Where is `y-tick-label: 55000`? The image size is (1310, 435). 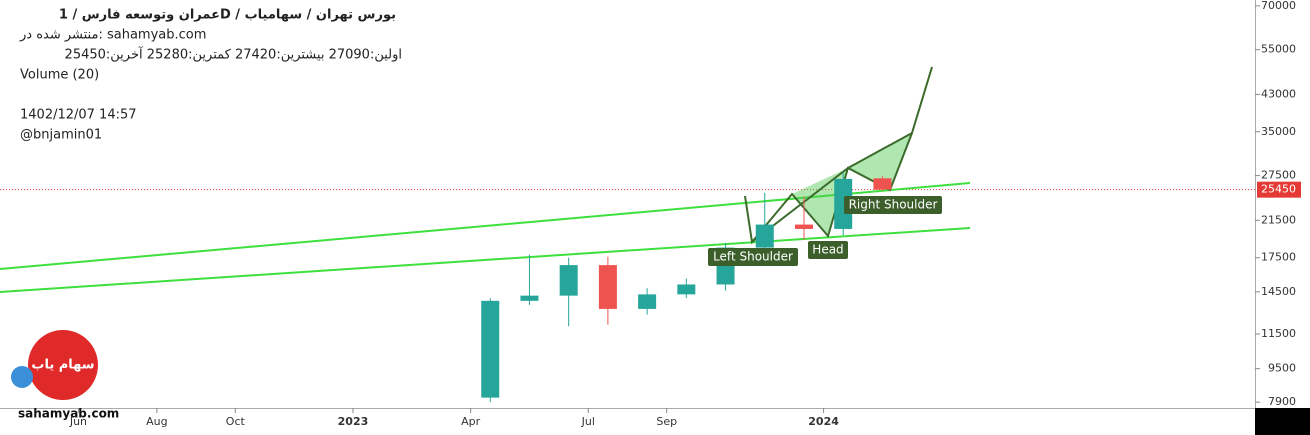
y-tick-label: 55000 is located at coordinates (1278, 49).